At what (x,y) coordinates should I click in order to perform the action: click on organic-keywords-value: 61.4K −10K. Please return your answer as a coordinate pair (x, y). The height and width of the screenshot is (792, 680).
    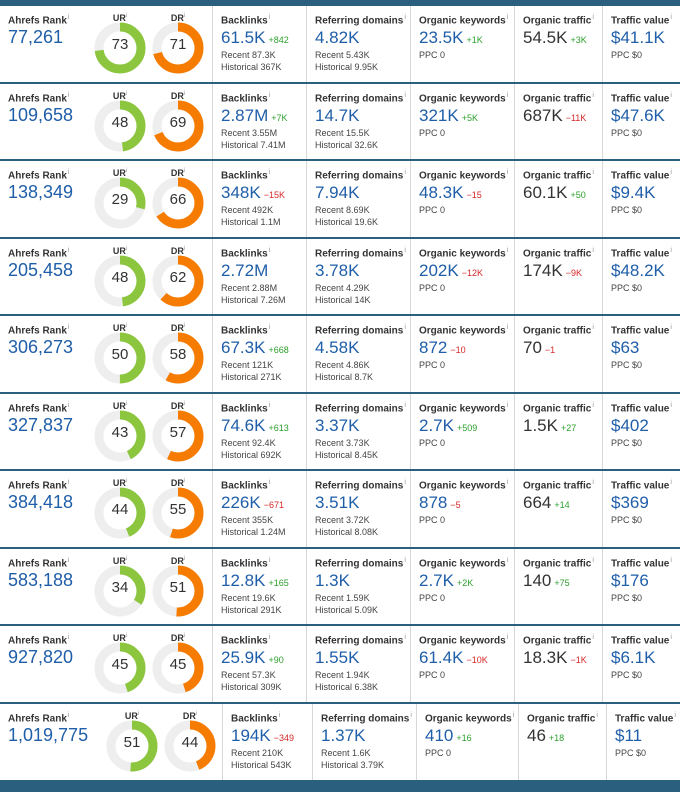
    Looking at the image, I should click on (453, 658).